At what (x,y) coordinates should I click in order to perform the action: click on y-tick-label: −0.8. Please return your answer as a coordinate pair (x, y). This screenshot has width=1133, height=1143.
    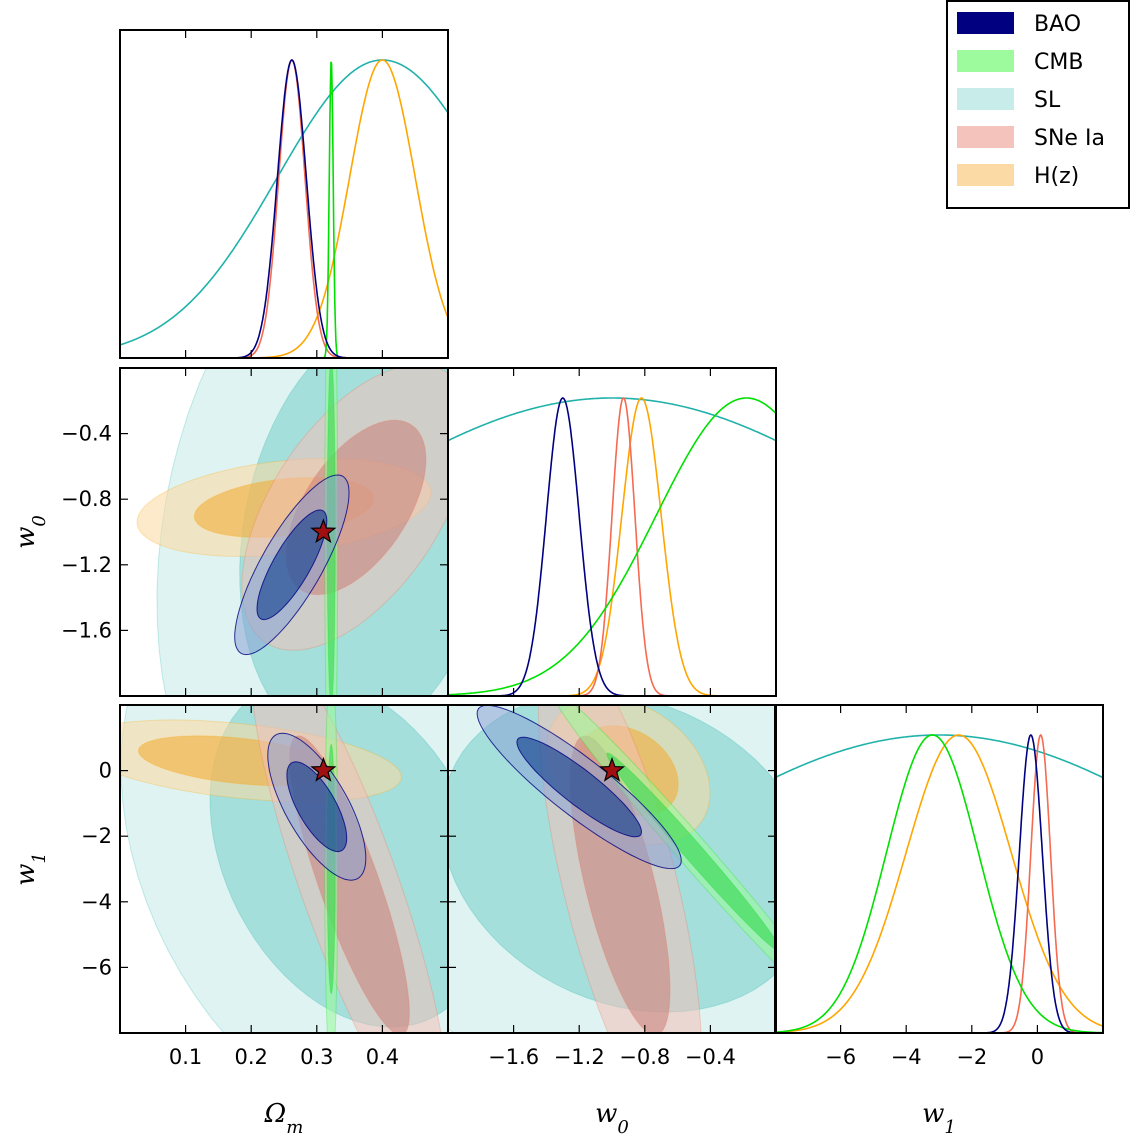
    Looking at the image, I should click on (86, 499).